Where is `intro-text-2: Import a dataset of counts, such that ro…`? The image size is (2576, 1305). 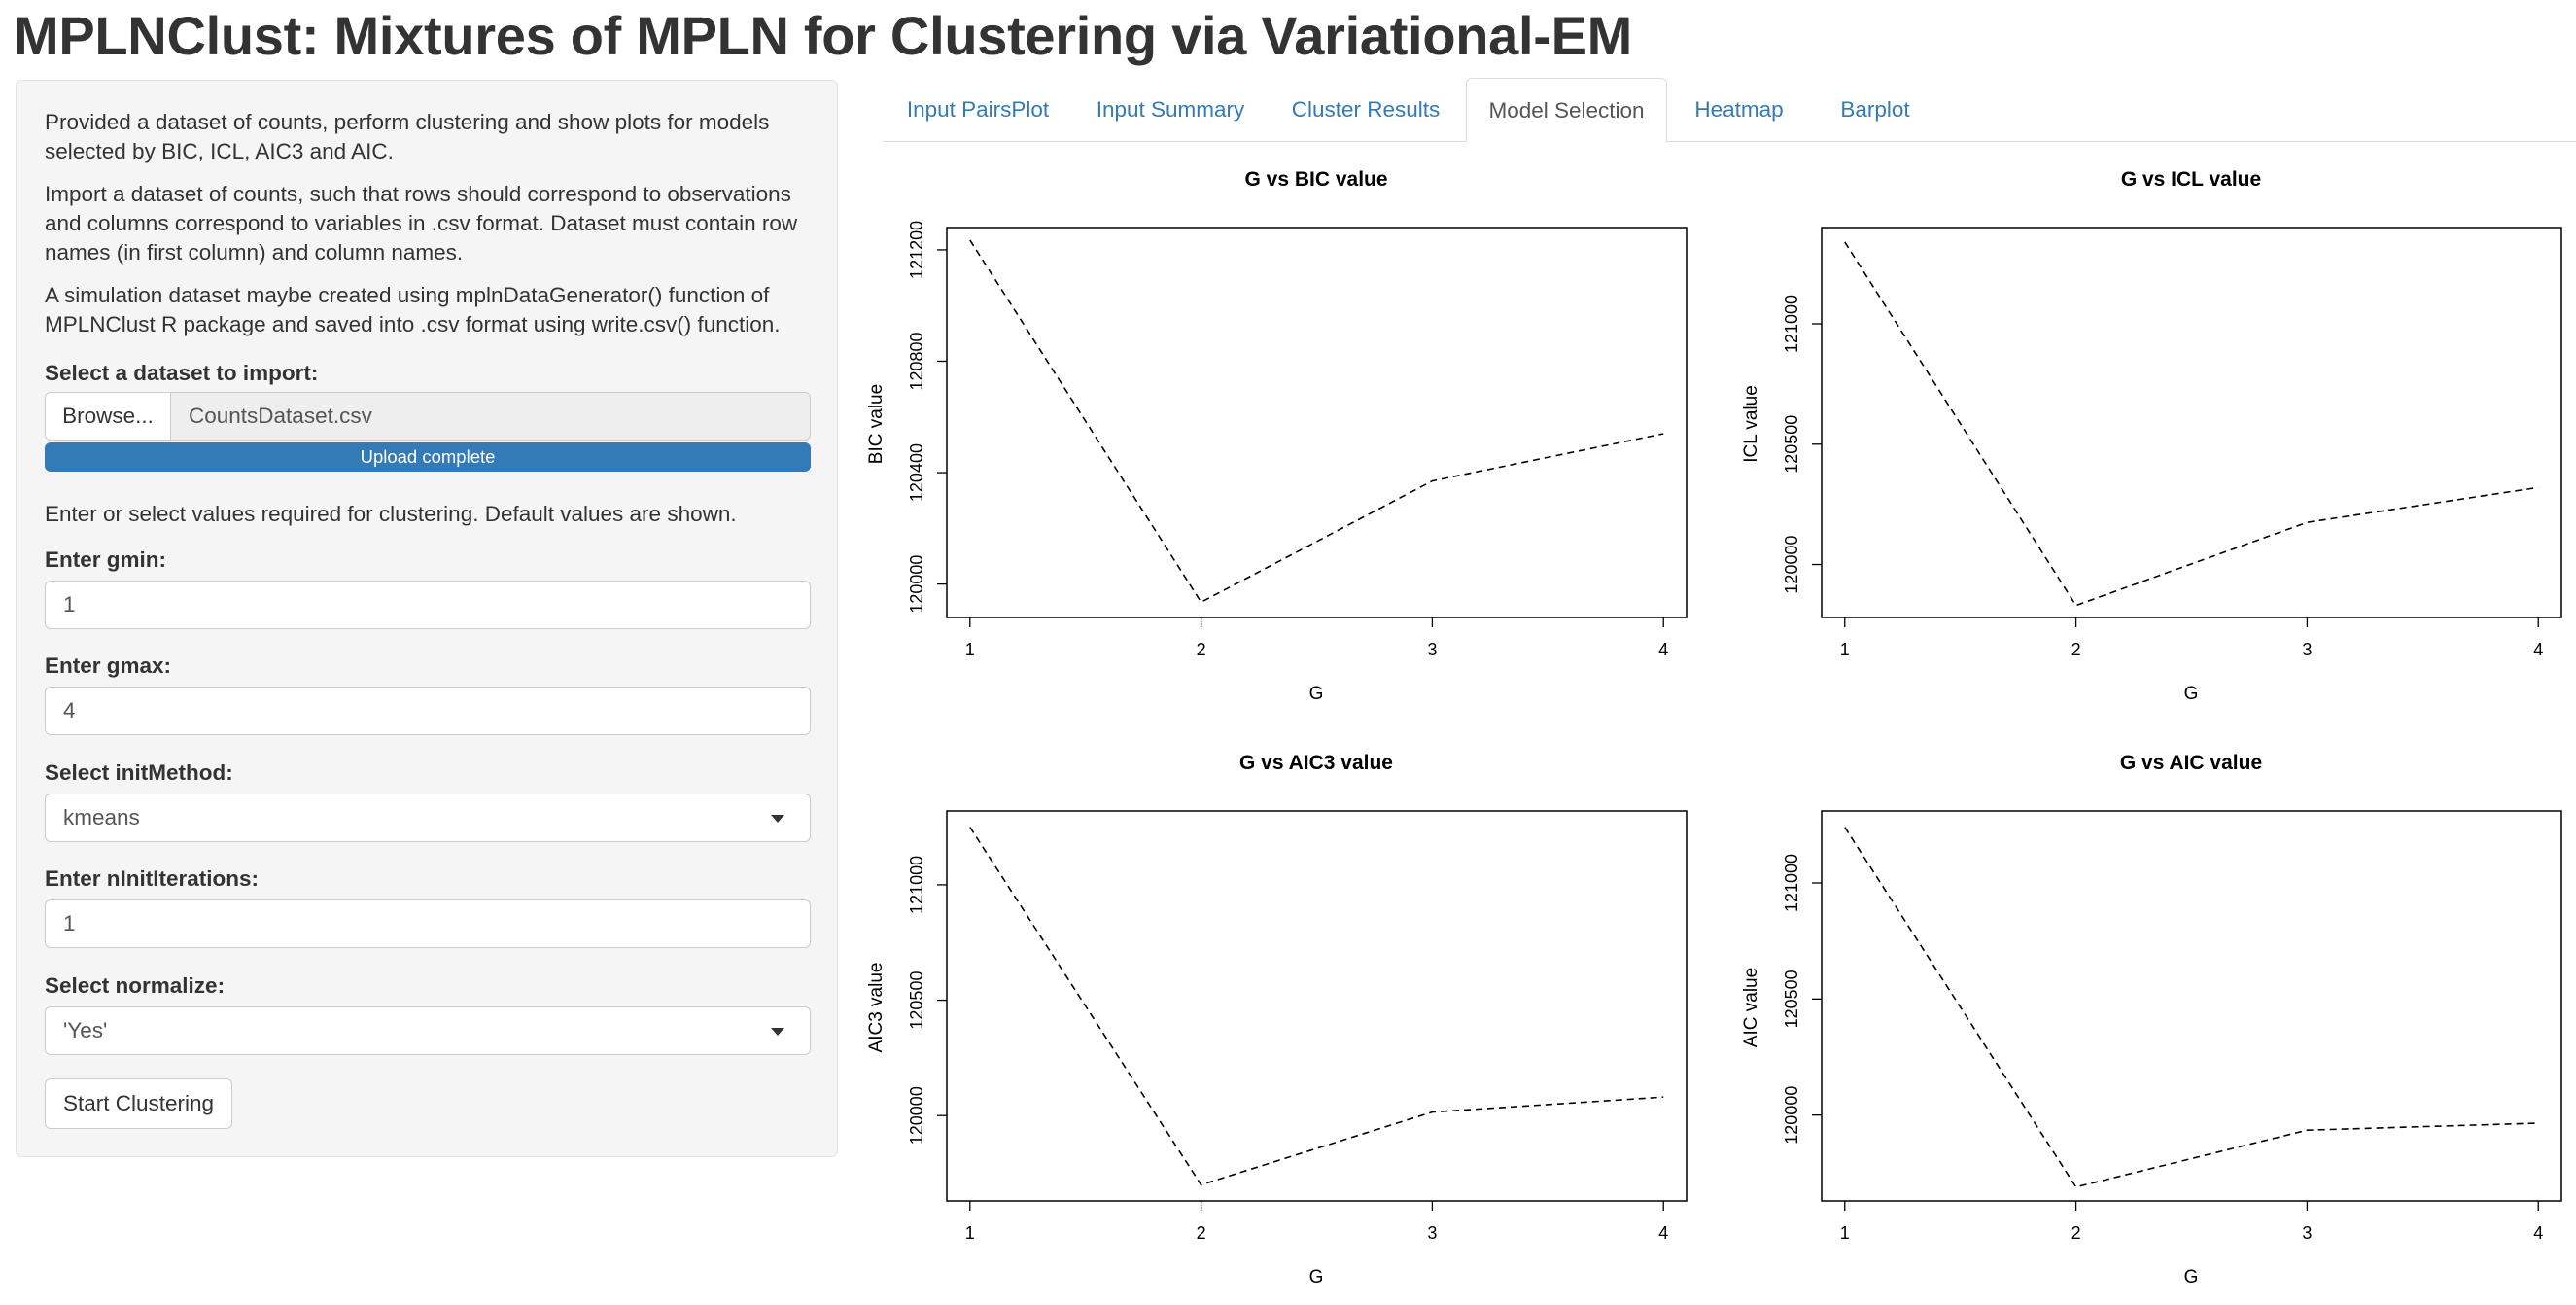
intro-text-2: Import a dataset of counts, such that ro… is located at coordinates (422, 224).